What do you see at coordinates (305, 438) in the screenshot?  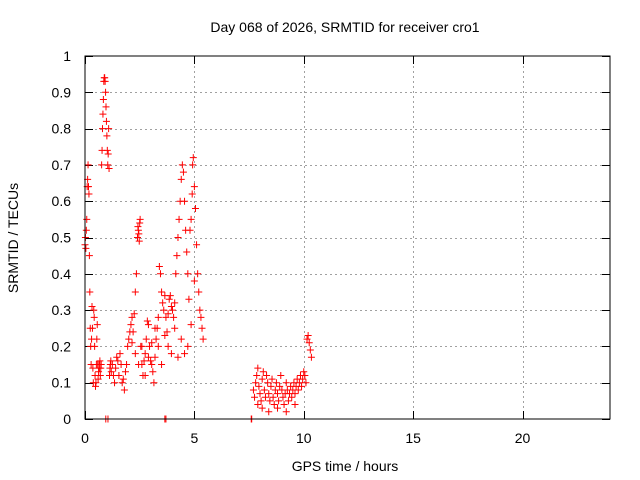 I see `x-tick-labels: 0 5 10 15 20` at bounding box center [305, 438].